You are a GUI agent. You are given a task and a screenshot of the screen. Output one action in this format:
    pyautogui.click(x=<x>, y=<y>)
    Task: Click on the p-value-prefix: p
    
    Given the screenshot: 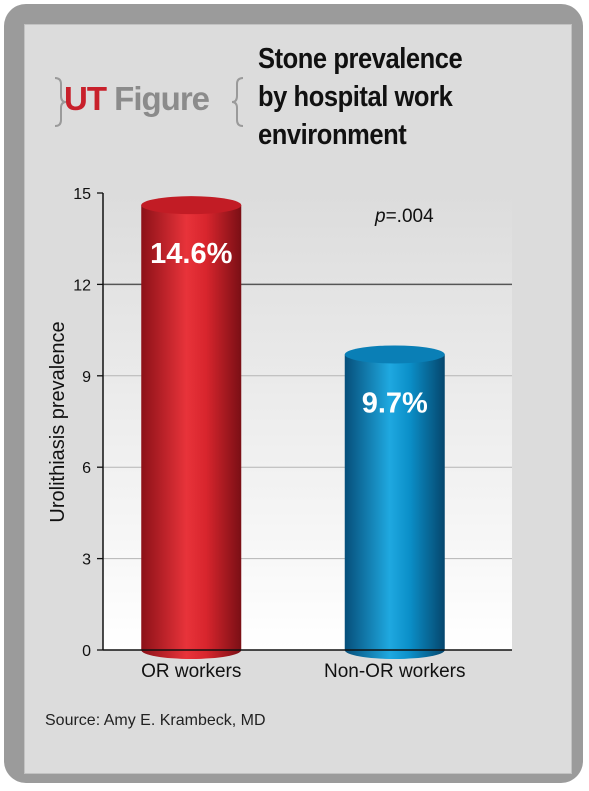 What is the action you would take?
    pyautogui.click(x=380, y=216)
    